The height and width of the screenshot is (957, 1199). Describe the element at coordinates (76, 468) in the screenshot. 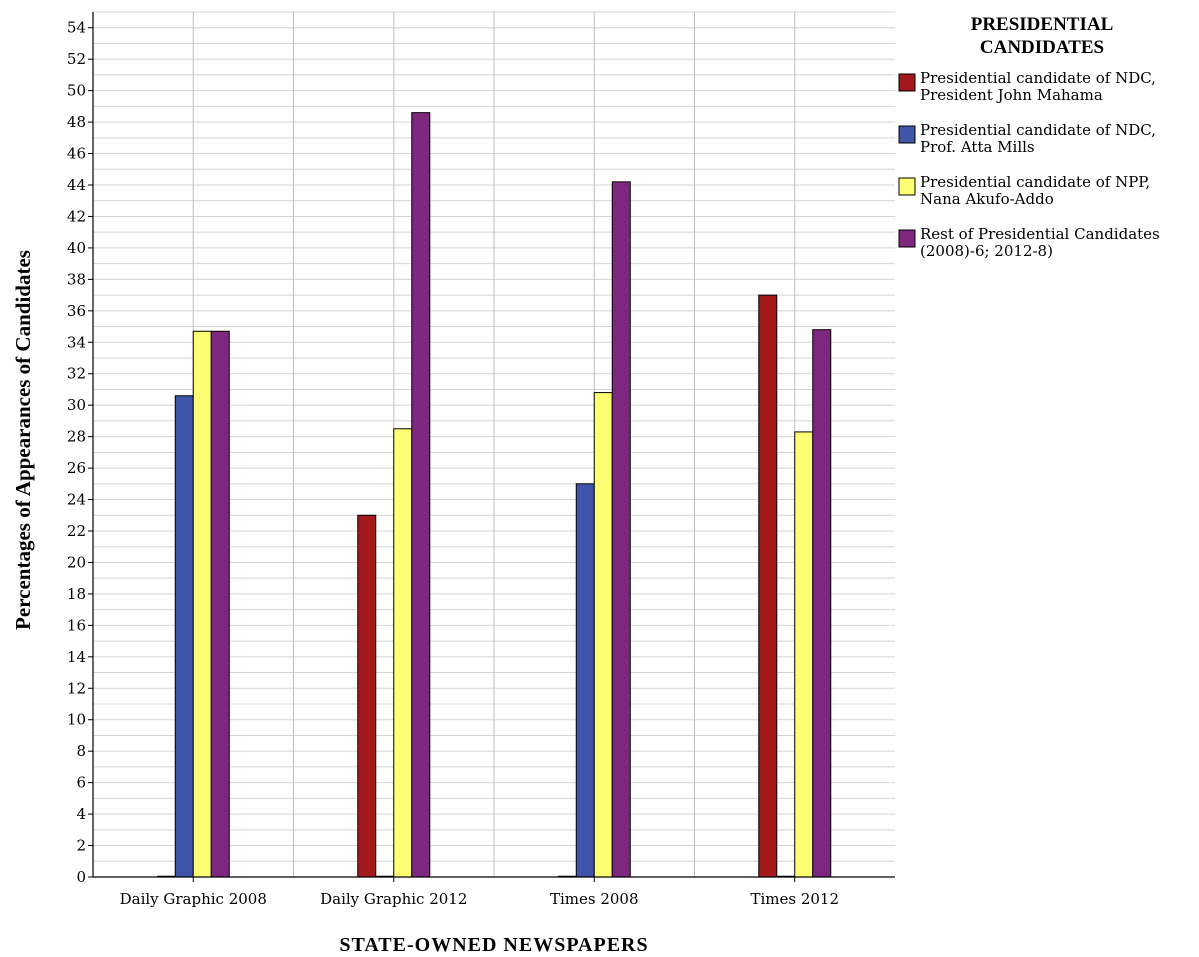

I see `y-tick-label: 26` at that location.